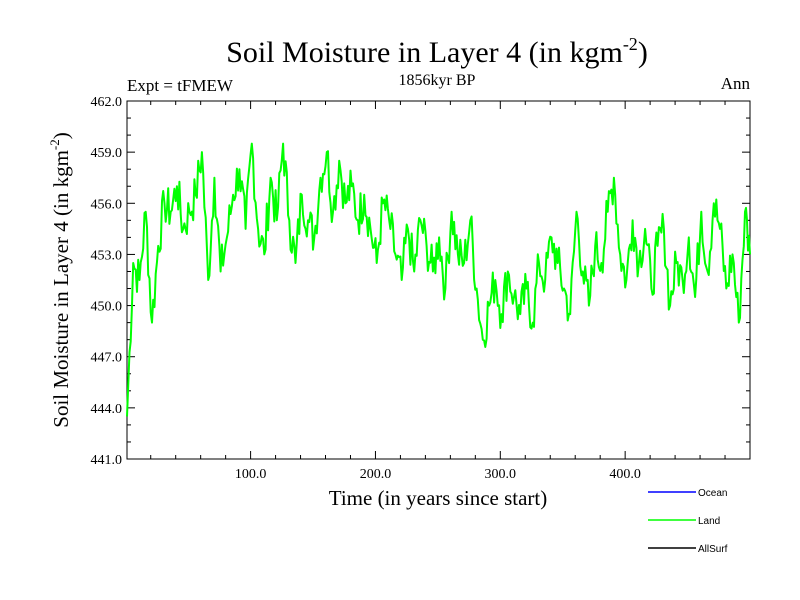  What do you see at coordinates (625, 474) in the screenshot?
I see `x-tick-label: 400.0` at bounding box center [625, 474].